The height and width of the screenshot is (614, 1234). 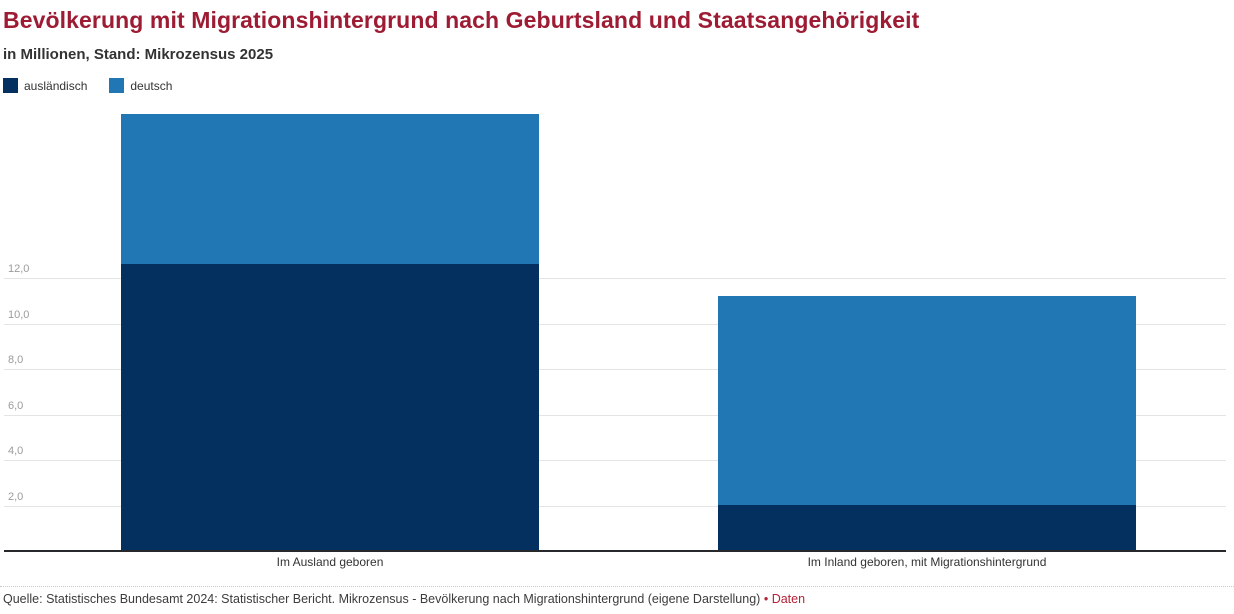 I want to click on legend-swatch-deutsch, so click(x=117, y=86).